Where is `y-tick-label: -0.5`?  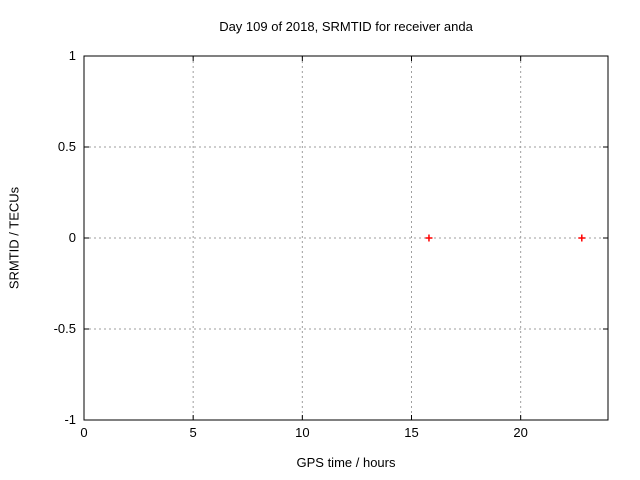 y-tick-label: -0.5 is located at coordinates (65, 328).